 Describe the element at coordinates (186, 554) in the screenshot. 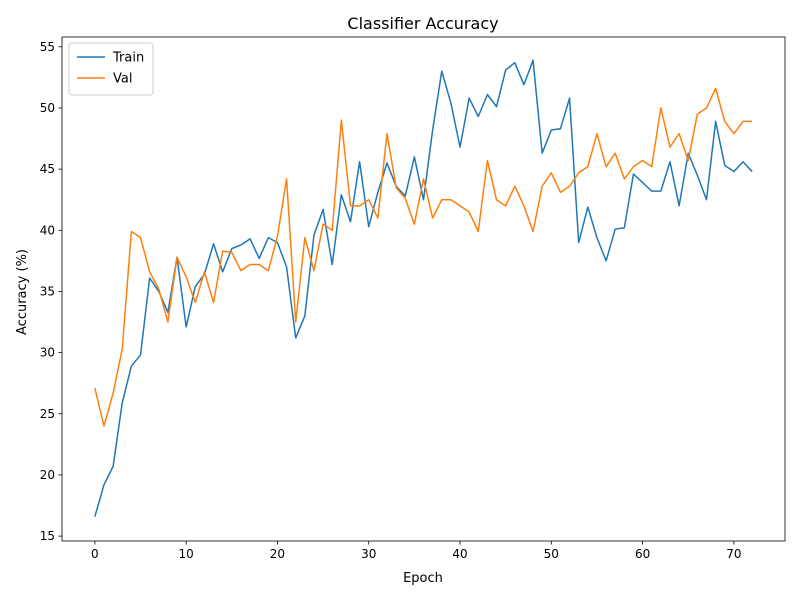

I see `x-tick-label: 10` at that location.